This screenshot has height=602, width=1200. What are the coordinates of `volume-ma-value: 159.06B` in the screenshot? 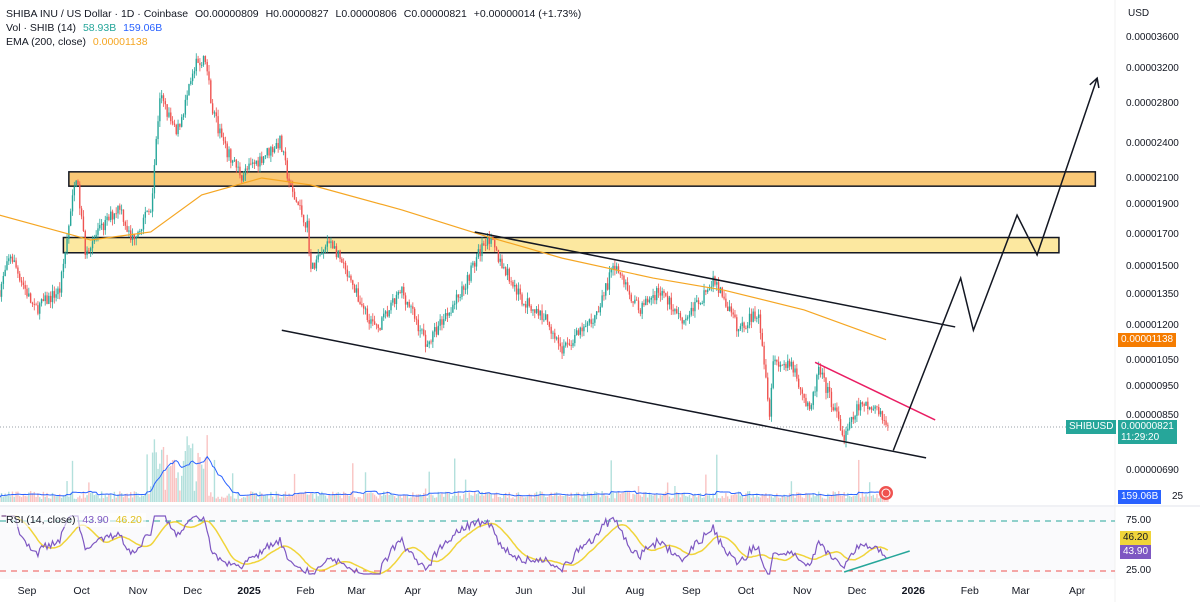 It's located at (143, 28).